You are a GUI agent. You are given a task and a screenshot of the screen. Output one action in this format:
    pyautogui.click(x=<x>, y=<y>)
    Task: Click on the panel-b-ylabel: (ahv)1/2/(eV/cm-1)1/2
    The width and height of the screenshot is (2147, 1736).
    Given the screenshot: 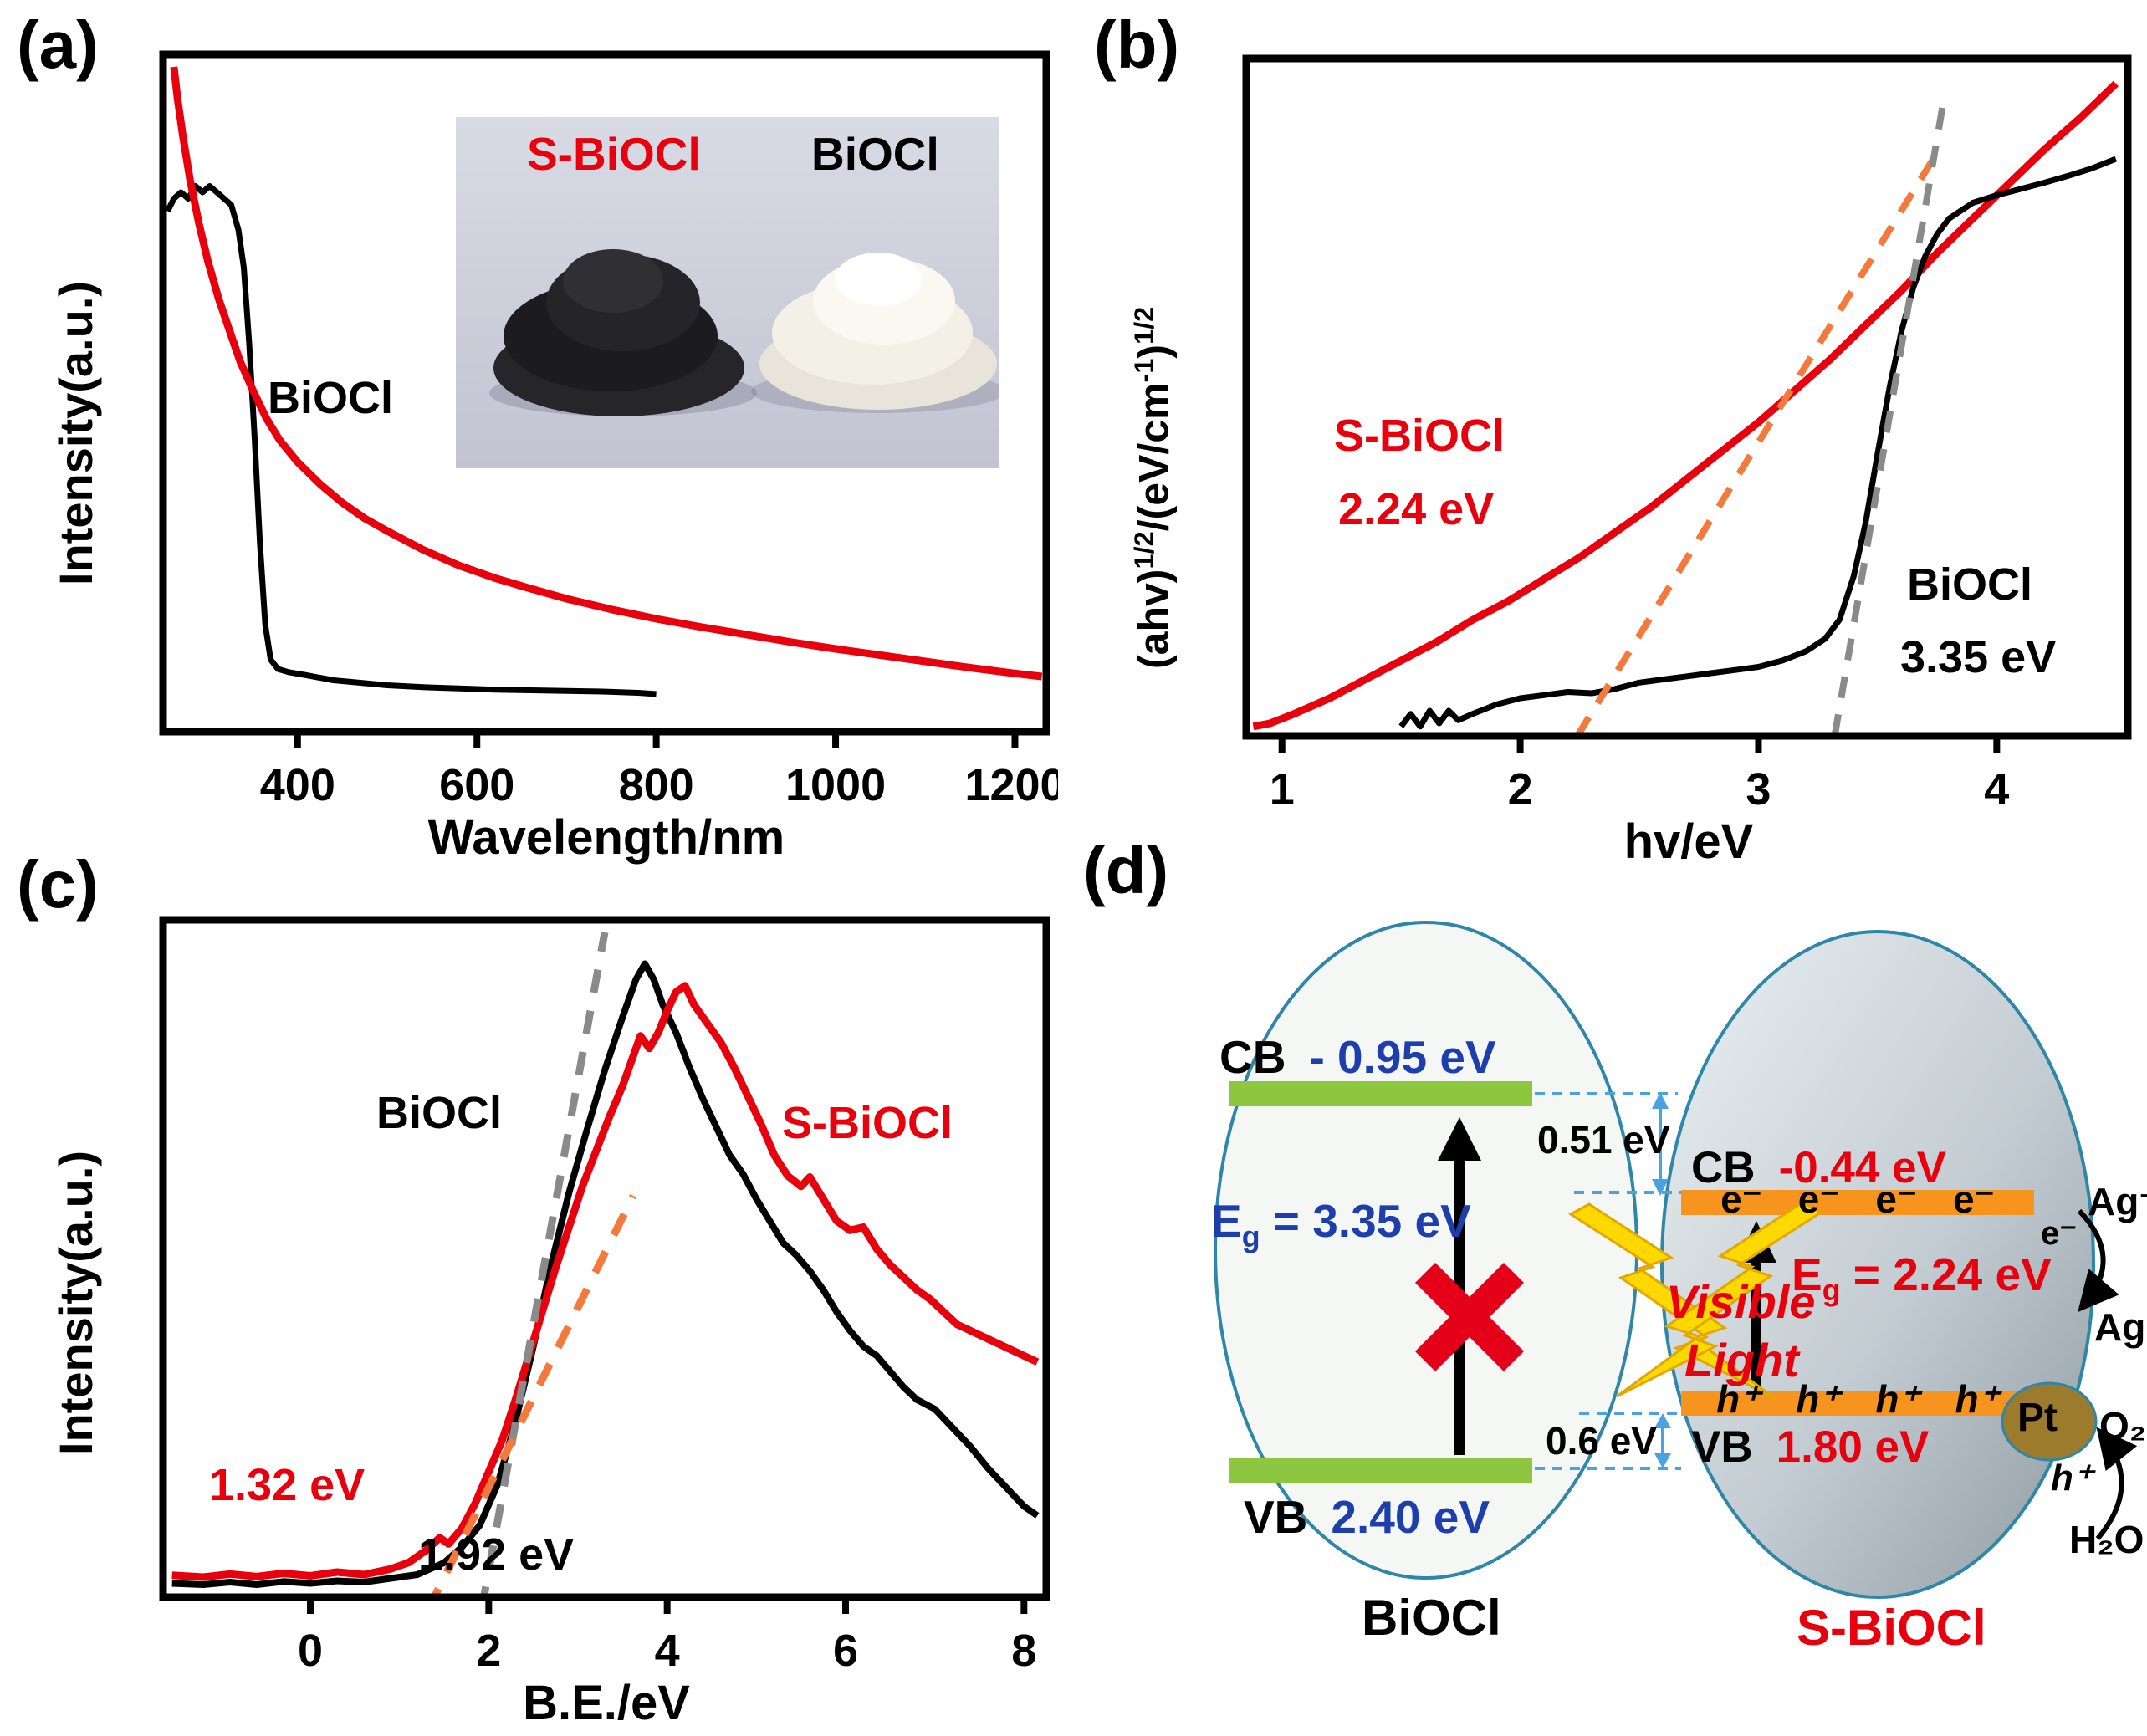 What is the action you would take?
    pyautogui.click(x=1153, y=487)
    